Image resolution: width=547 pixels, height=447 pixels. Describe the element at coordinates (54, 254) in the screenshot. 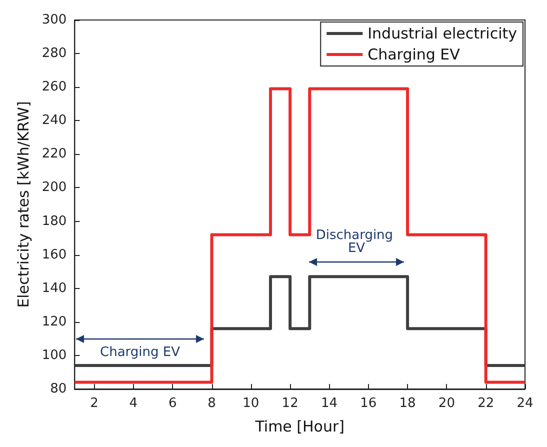

I see `y-tick-label: 160` at that location.